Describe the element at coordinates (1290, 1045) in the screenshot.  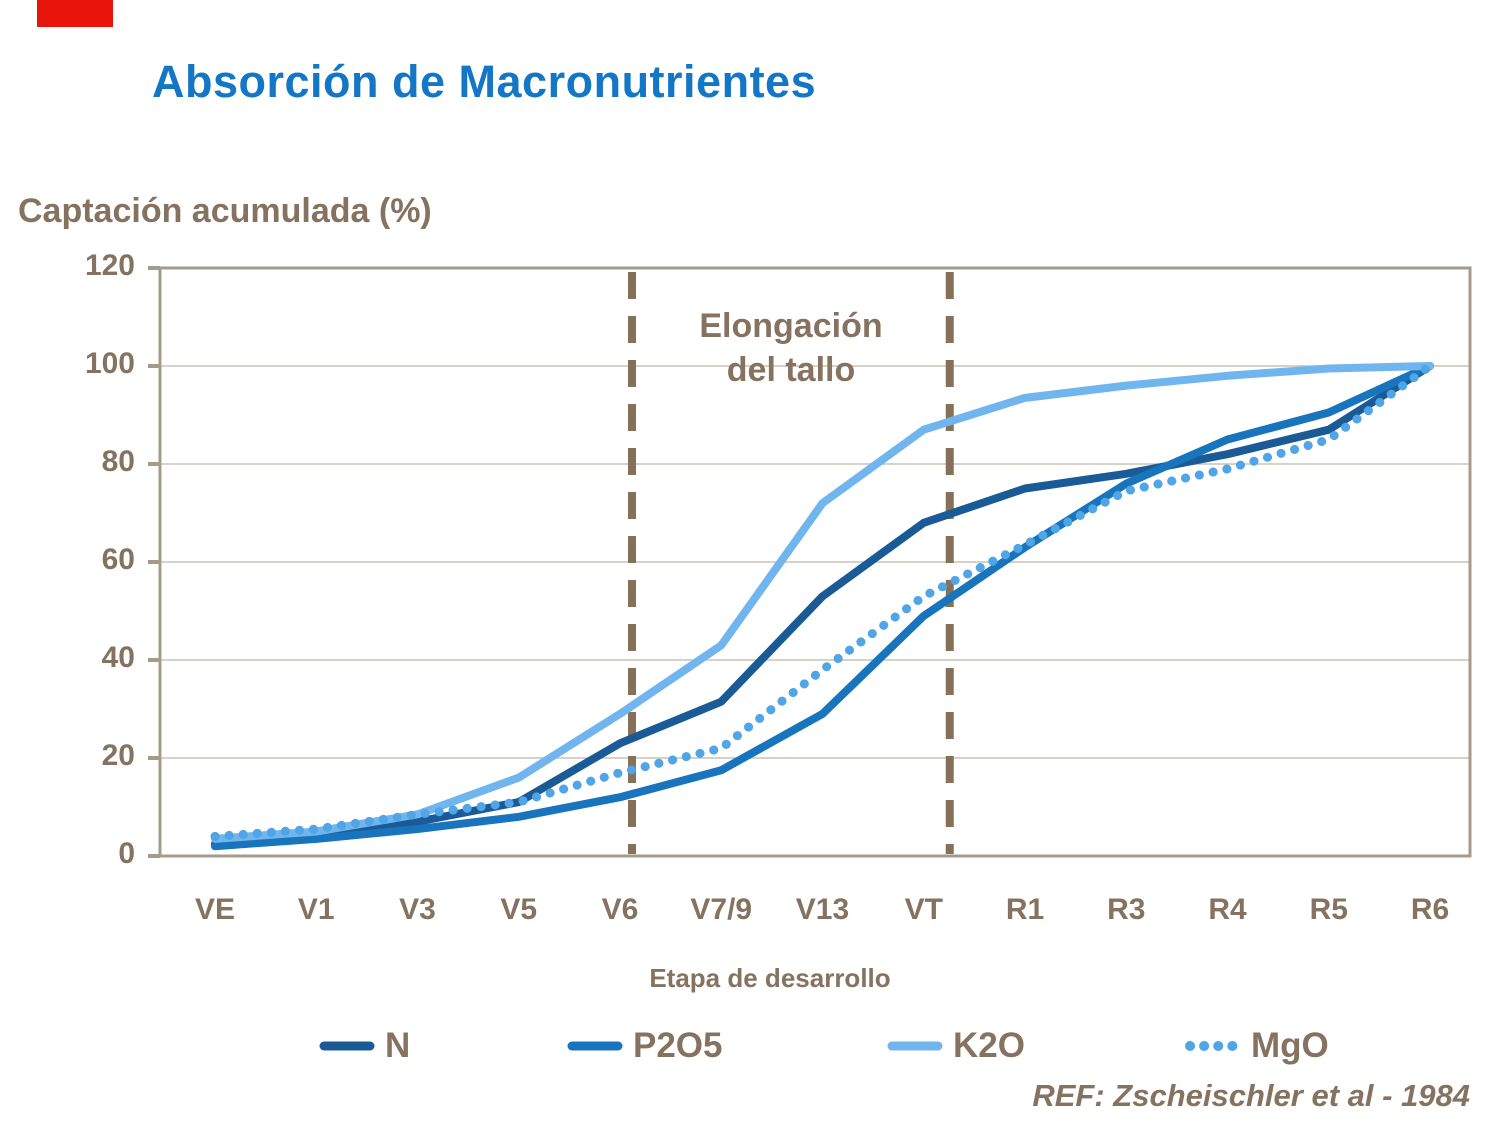
I see `legend-label-MgO: MgO` at that location.